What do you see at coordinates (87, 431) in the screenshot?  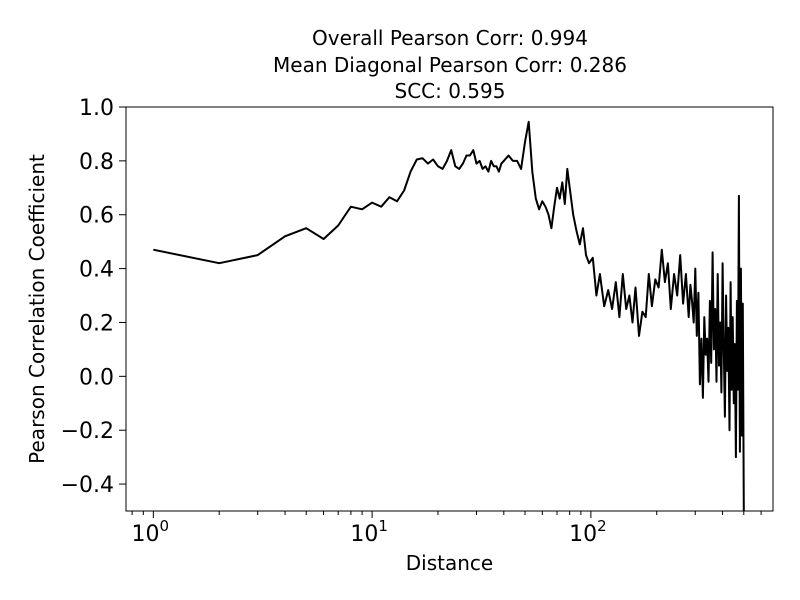 I see `y-tick-label: −0.2` at bounding box center [87, 431].